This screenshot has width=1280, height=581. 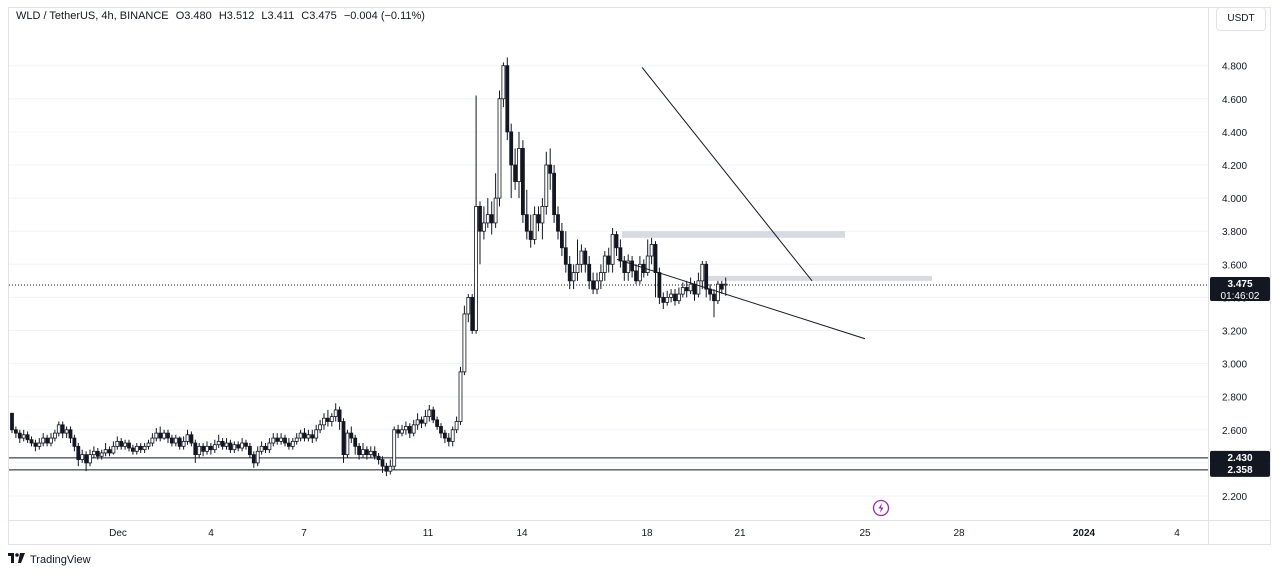 What do you see at coordinates (92, 16) in the screenshot?
I see `symbol-title: WLD / TetherUS, 4h, BINANCE` at bounding box center [92, 16].